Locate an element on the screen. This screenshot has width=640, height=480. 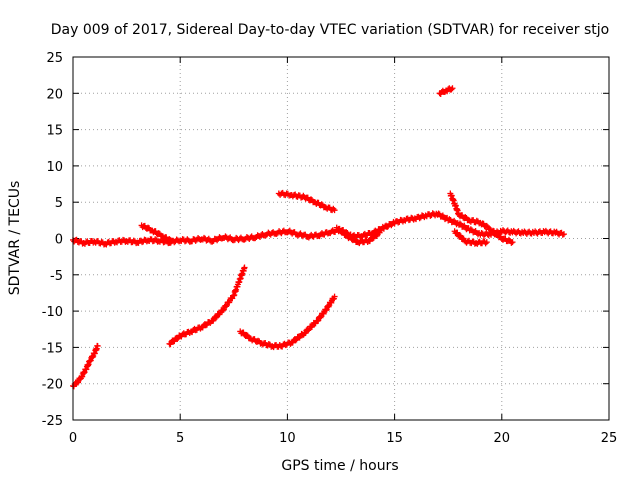
y-tick-labels: -25 -20 -15 -10 -5 0 5 10 15 20 25 is located at coordinates (52, 240).